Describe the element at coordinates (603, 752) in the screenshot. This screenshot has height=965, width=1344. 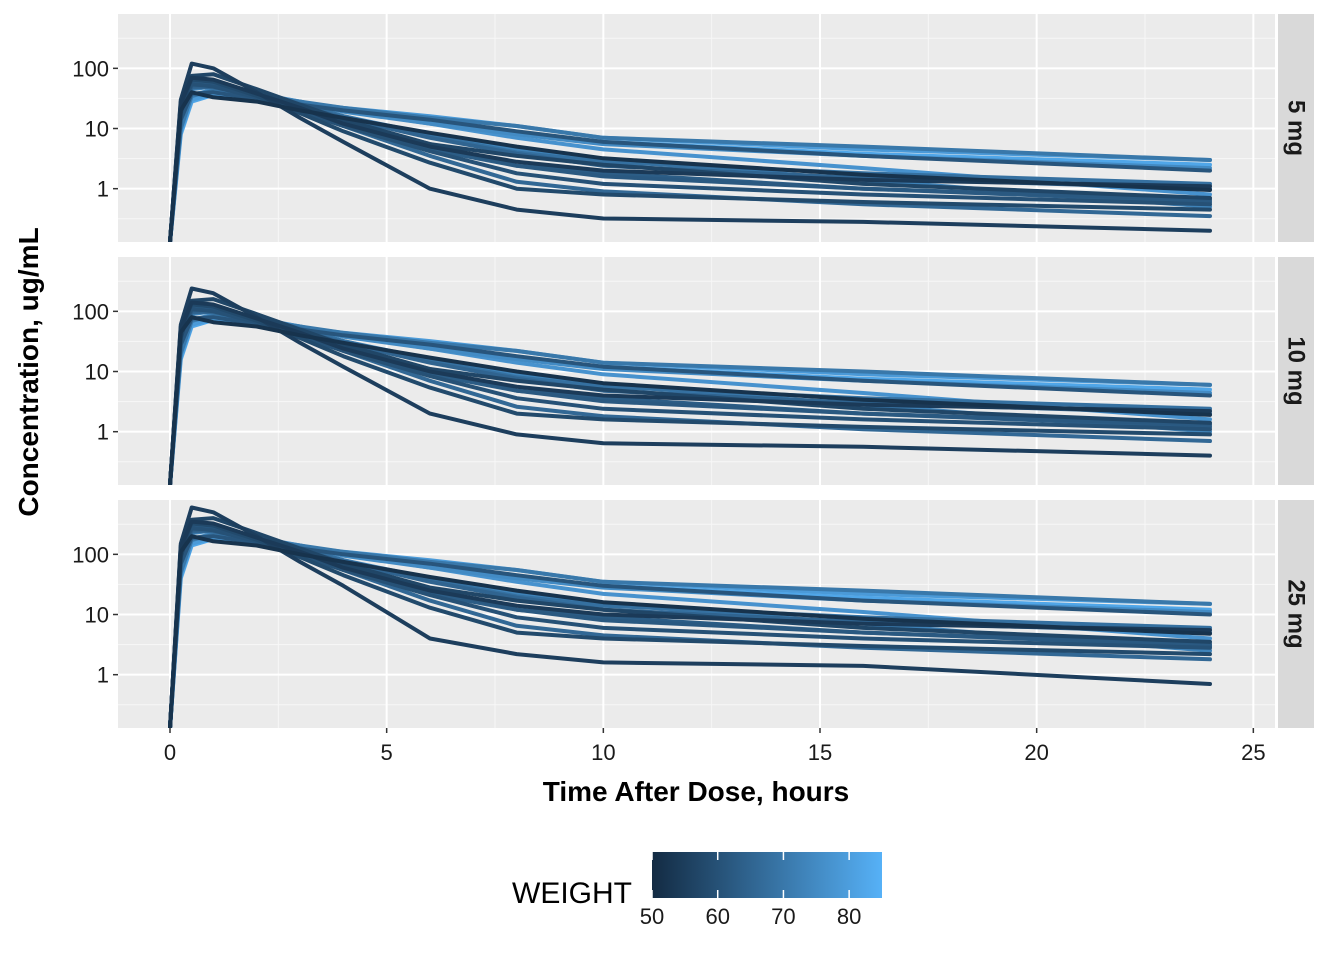
I see `x-tick-label: 10` at that location.